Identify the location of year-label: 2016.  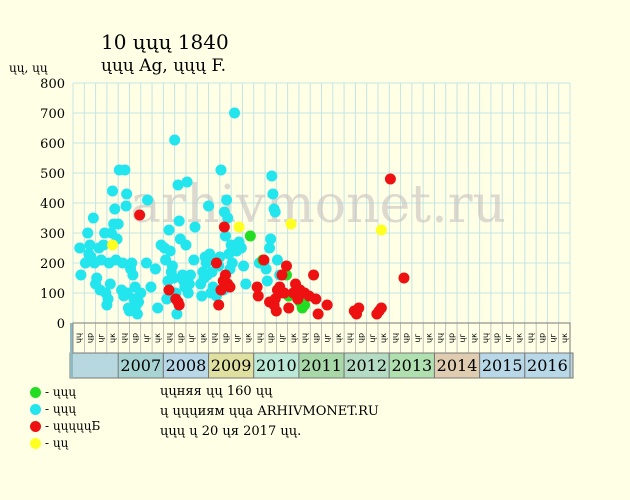
(547, 365).